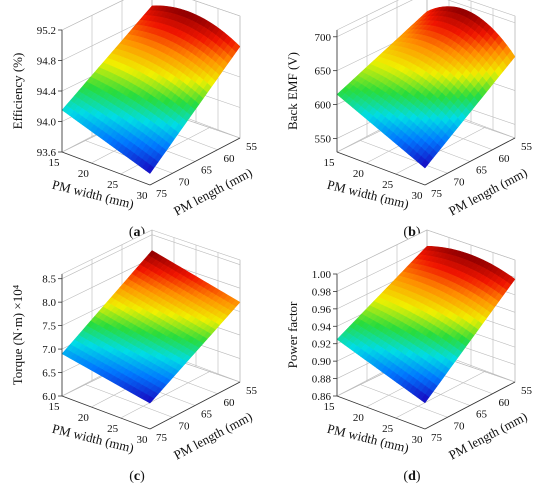 The height and width of the screenshot is (489, 550). Describe the element at coordinates (322, 275) in the screenshot. I see `y-tick-label: 1.00` at that location.